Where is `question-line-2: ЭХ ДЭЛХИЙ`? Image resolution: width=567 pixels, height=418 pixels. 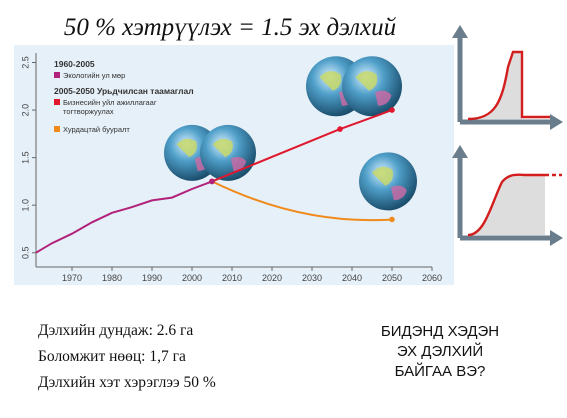 question-line-2: ЭХ ДЭЛХИЙ is located at coordinates (440, 351).